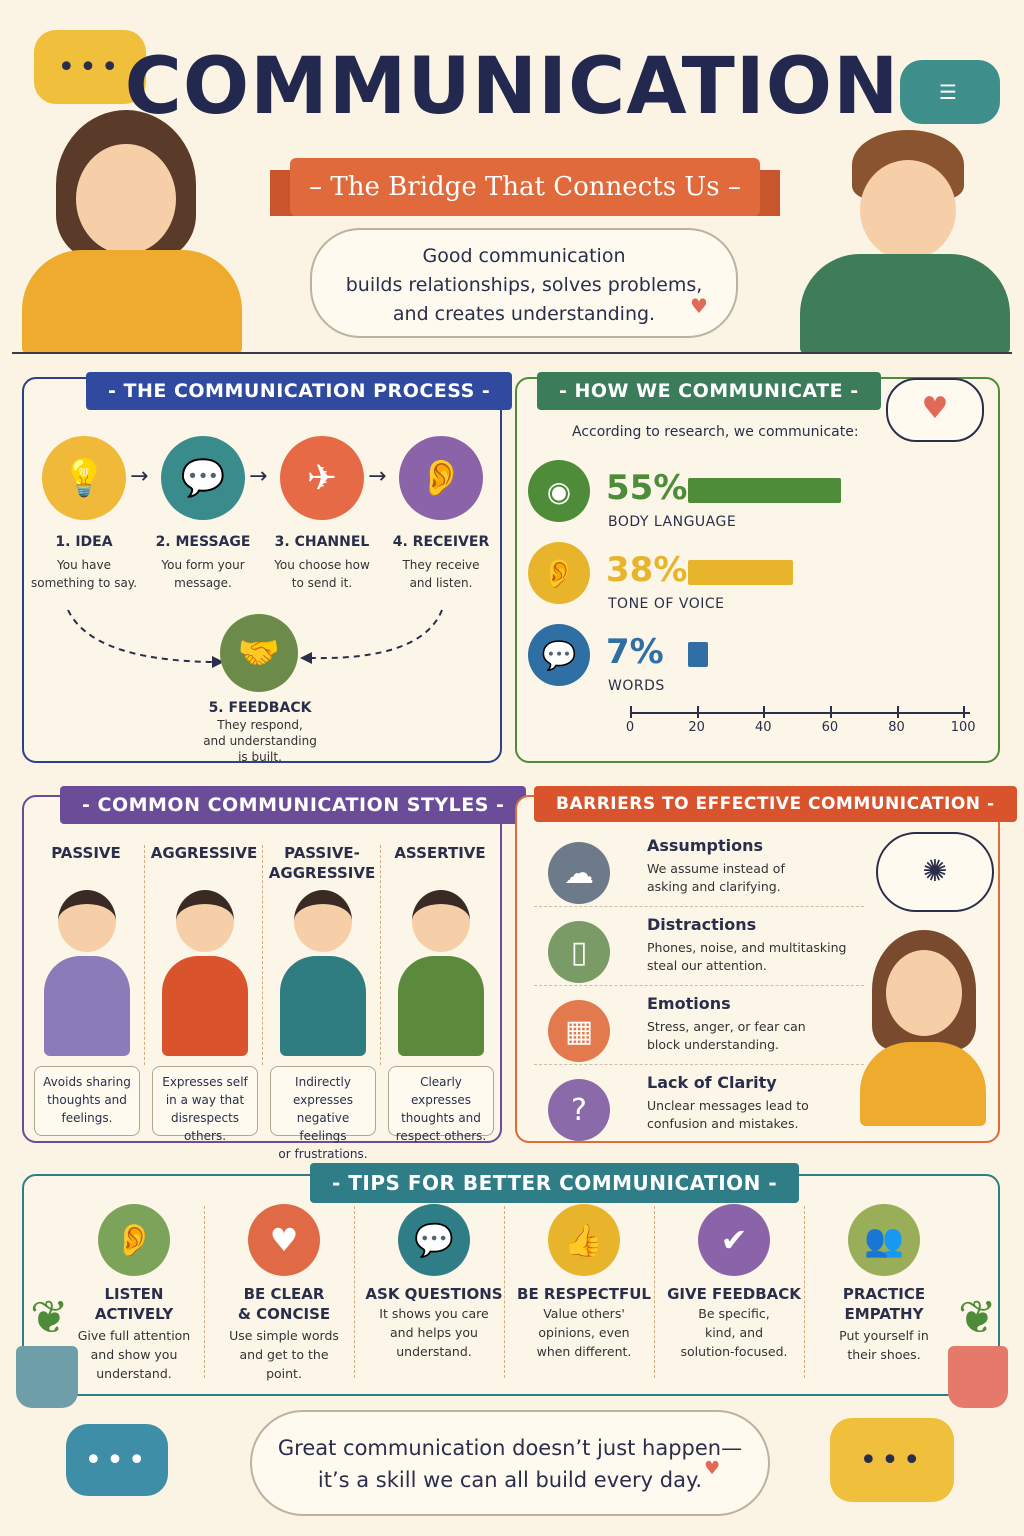 The height and width of the screenshot is (1536, 1024). Describe the element at coordinates (284, 1314) in the screenshot. I see `tip-title-2: & CONCISE` at that location.